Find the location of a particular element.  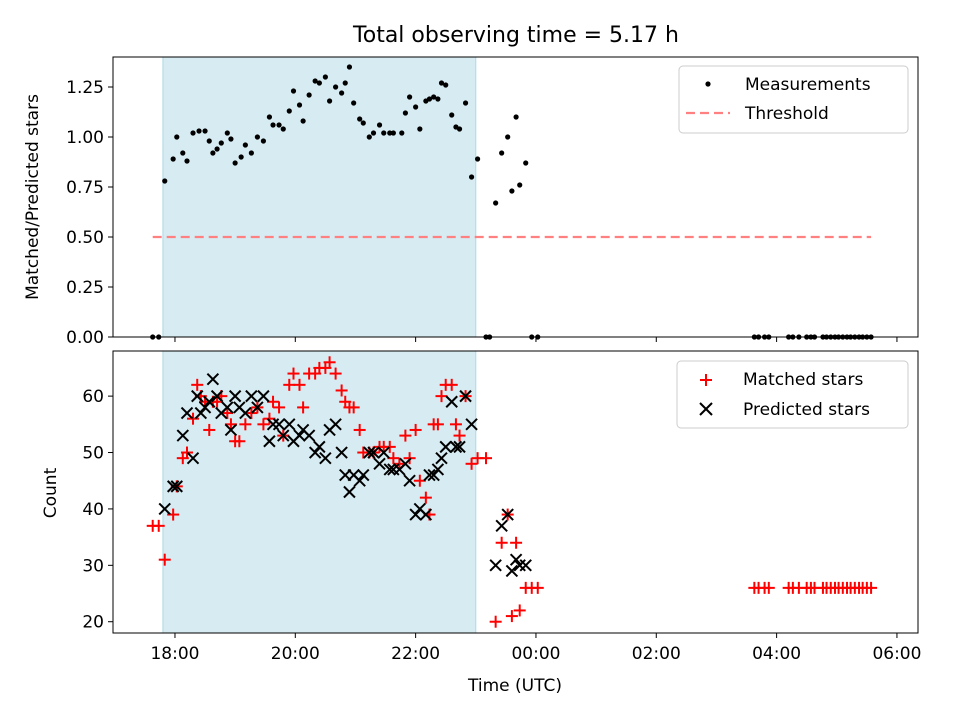

legend-measurements-label: Measurements is located at coordinates (808, 85).